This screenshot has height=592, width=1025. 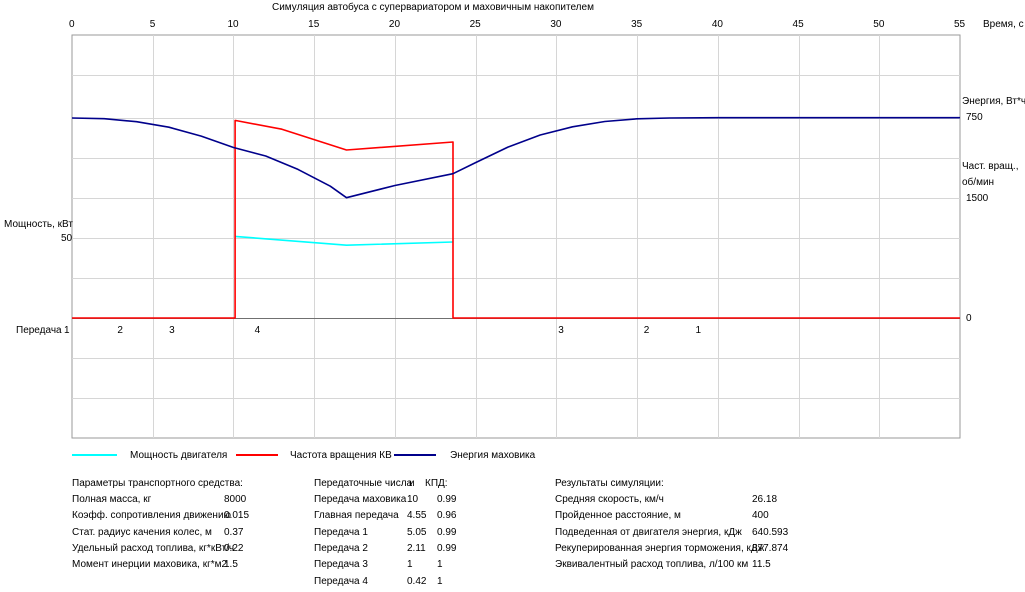 I want to click on legend-speed-swatch, so click(x=257, y=455).